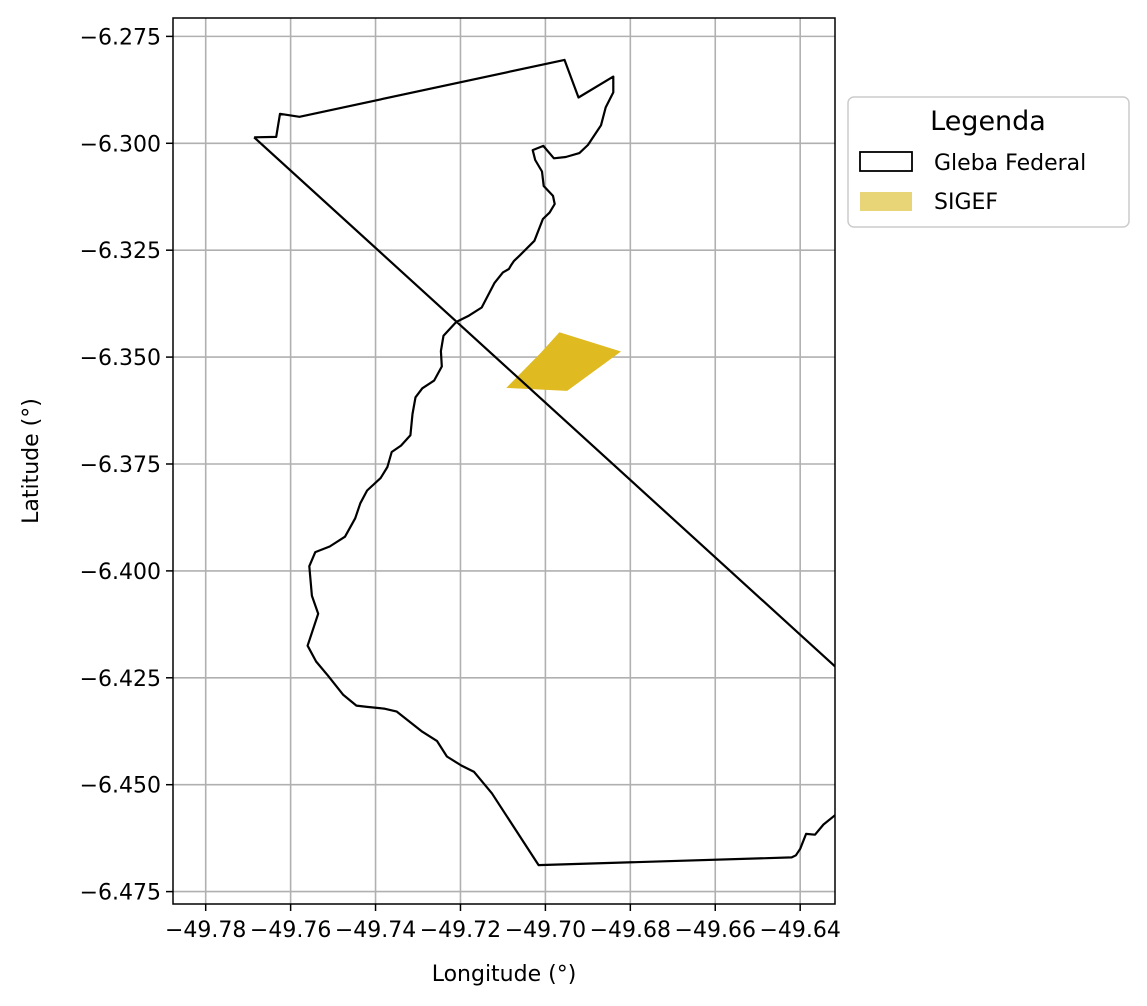  Describe the element at coordinates (545, 930) in the screenshot. I see `x-tick-label: −49.70` at that location.